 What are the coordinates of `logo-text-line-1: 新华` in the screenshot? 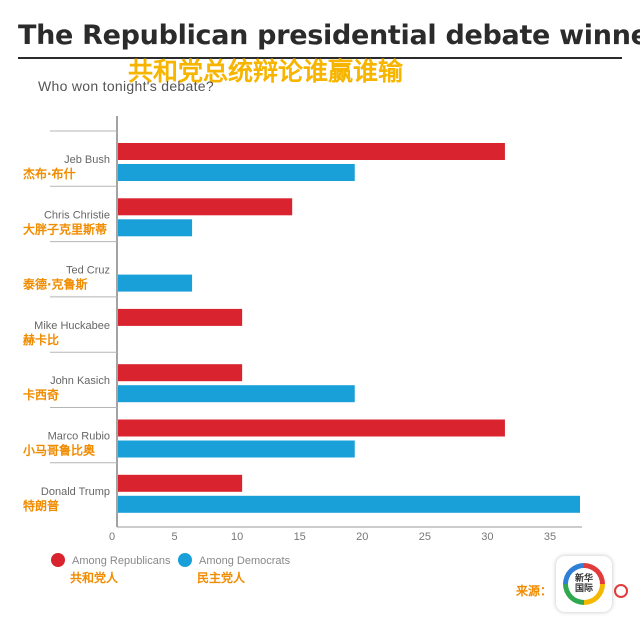 It's located at (583, 579).